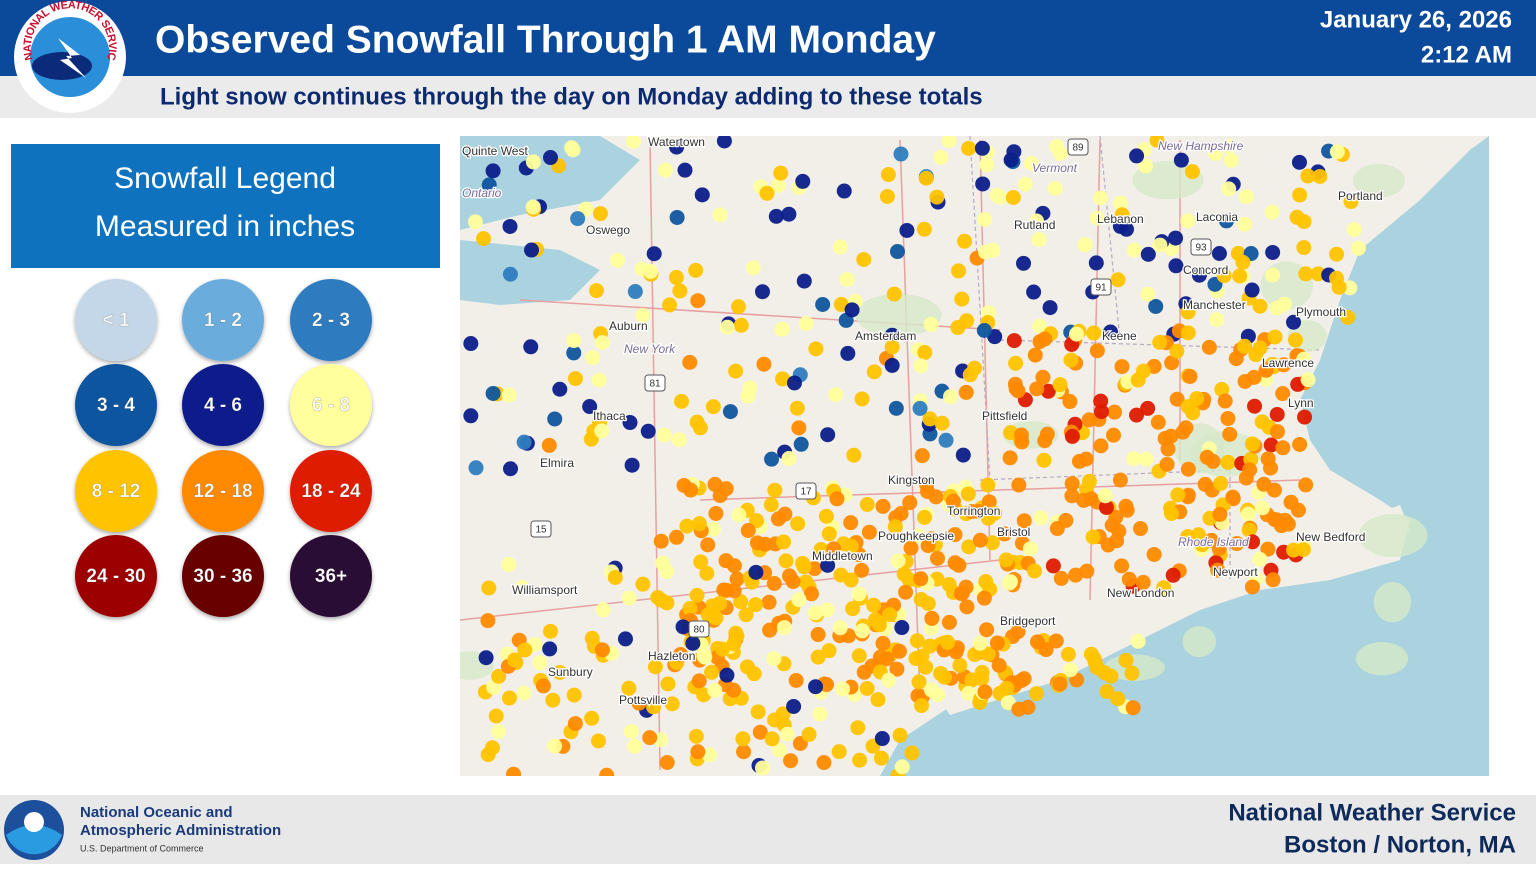  I want to click on place-label: Portland, so click(1360, 196).